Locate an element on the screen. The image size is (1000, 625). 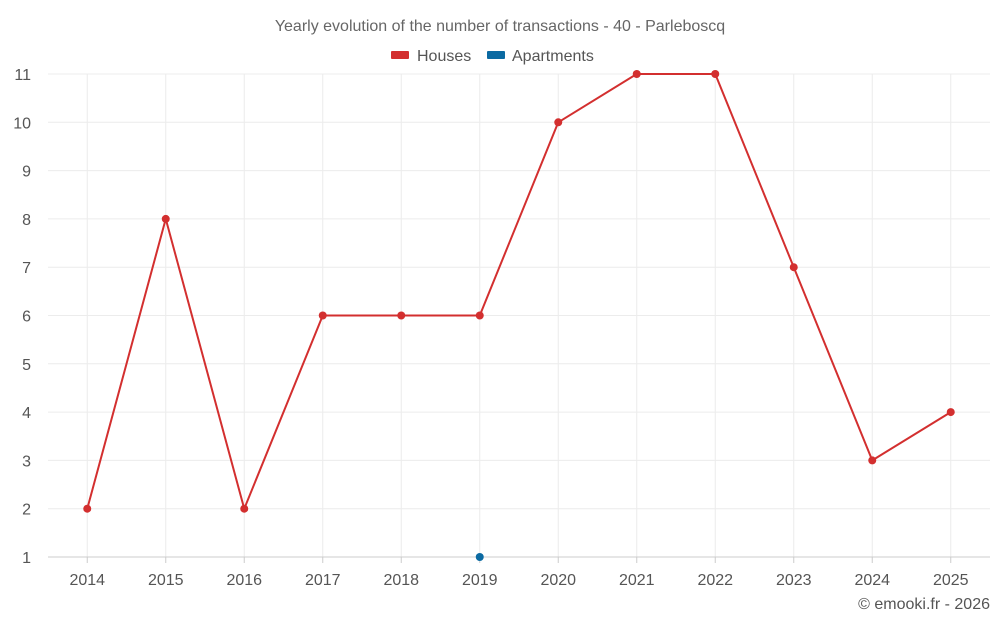
data-point-houses-2016 is located at coordinates (244, 508).